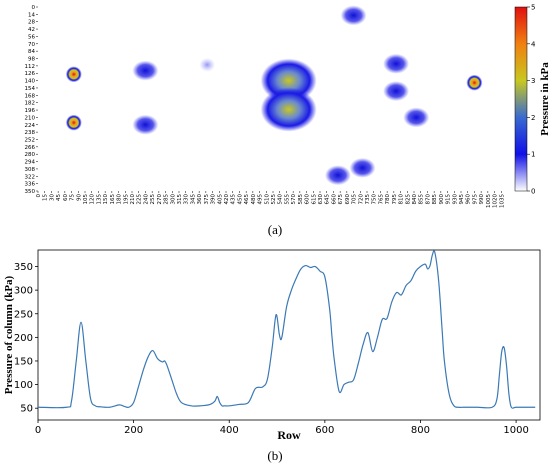 The width and height of the screenshot is (550, 467). I want to click on heatmap-x-tick-label: 720, so click(361, 199).